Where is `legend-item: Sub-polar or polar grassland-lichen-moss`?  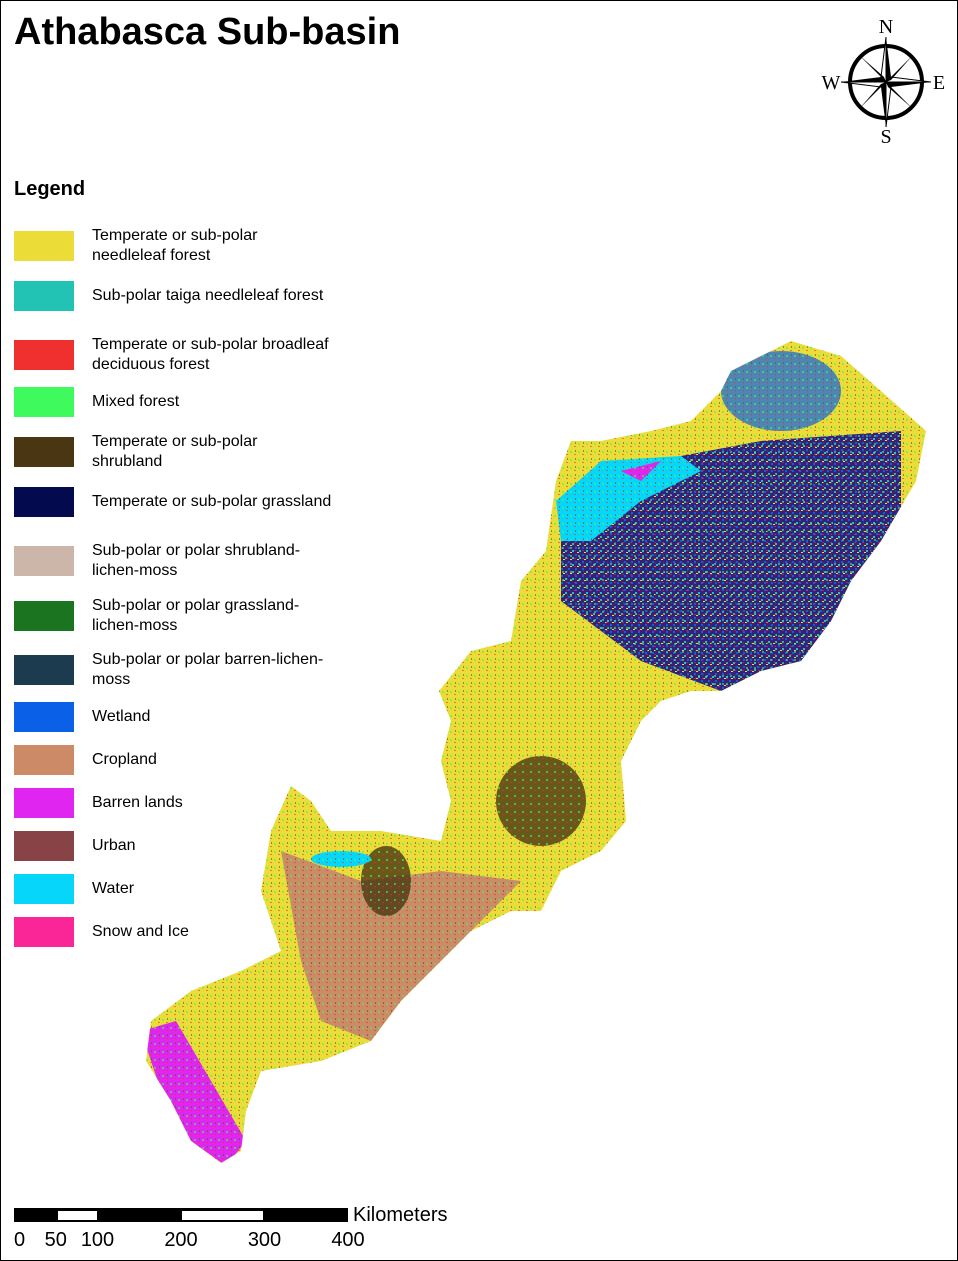 legend-item: Sub-polar or polar grassland-lichen-moss is located at coordinates (173, 616).